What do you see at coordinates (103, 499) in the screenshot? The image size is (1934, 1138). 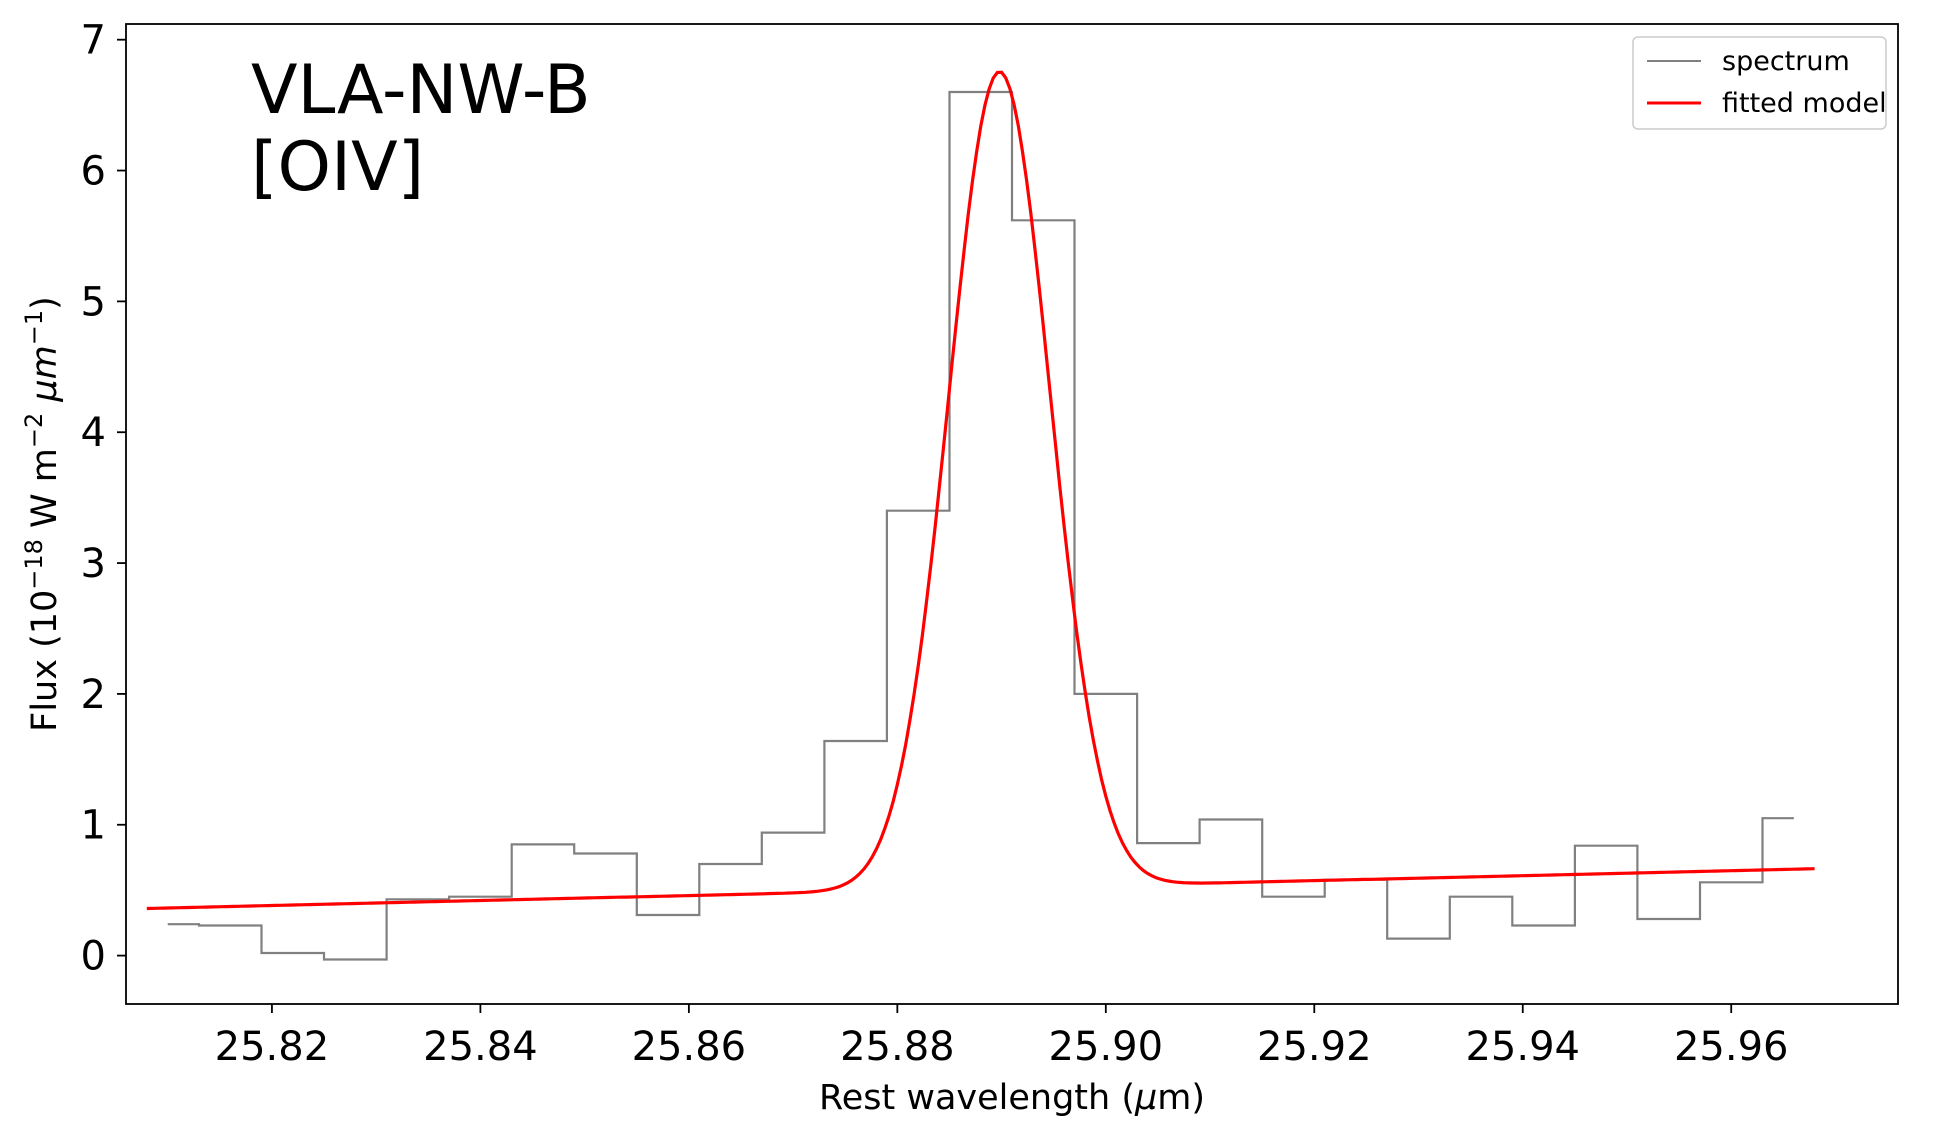 I see `y-axis-ticks: 0 1 2 3 4 5 6 7` at bounding box center [103, 499].